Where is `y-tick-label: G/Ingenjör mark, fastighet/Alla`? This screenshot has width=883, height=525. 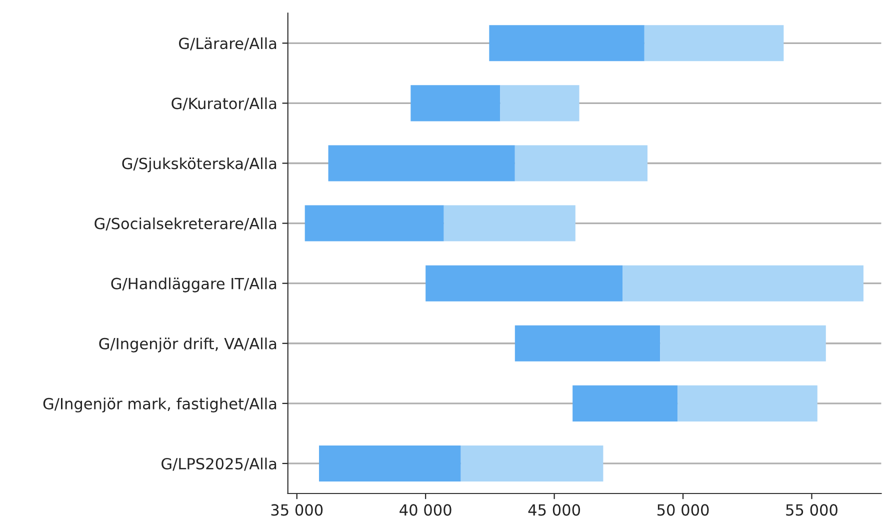 y-tick-label: G/Ingenjör mark, fastighet/Alla is located at coordinates (159, 405).